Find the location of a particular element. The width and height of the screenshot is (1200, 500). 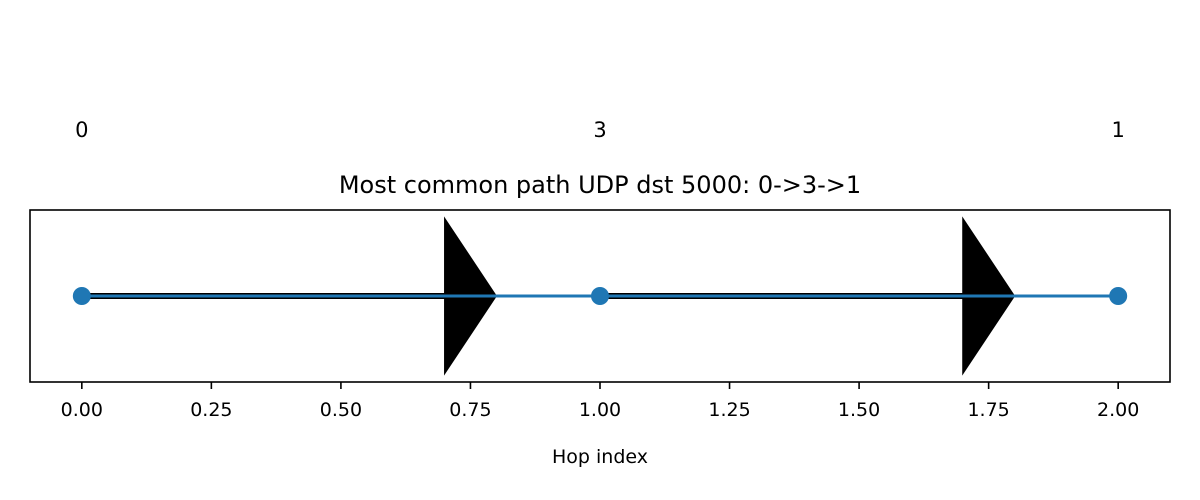

x-tick-label: 1.00 is located at coordinates (600, 410).